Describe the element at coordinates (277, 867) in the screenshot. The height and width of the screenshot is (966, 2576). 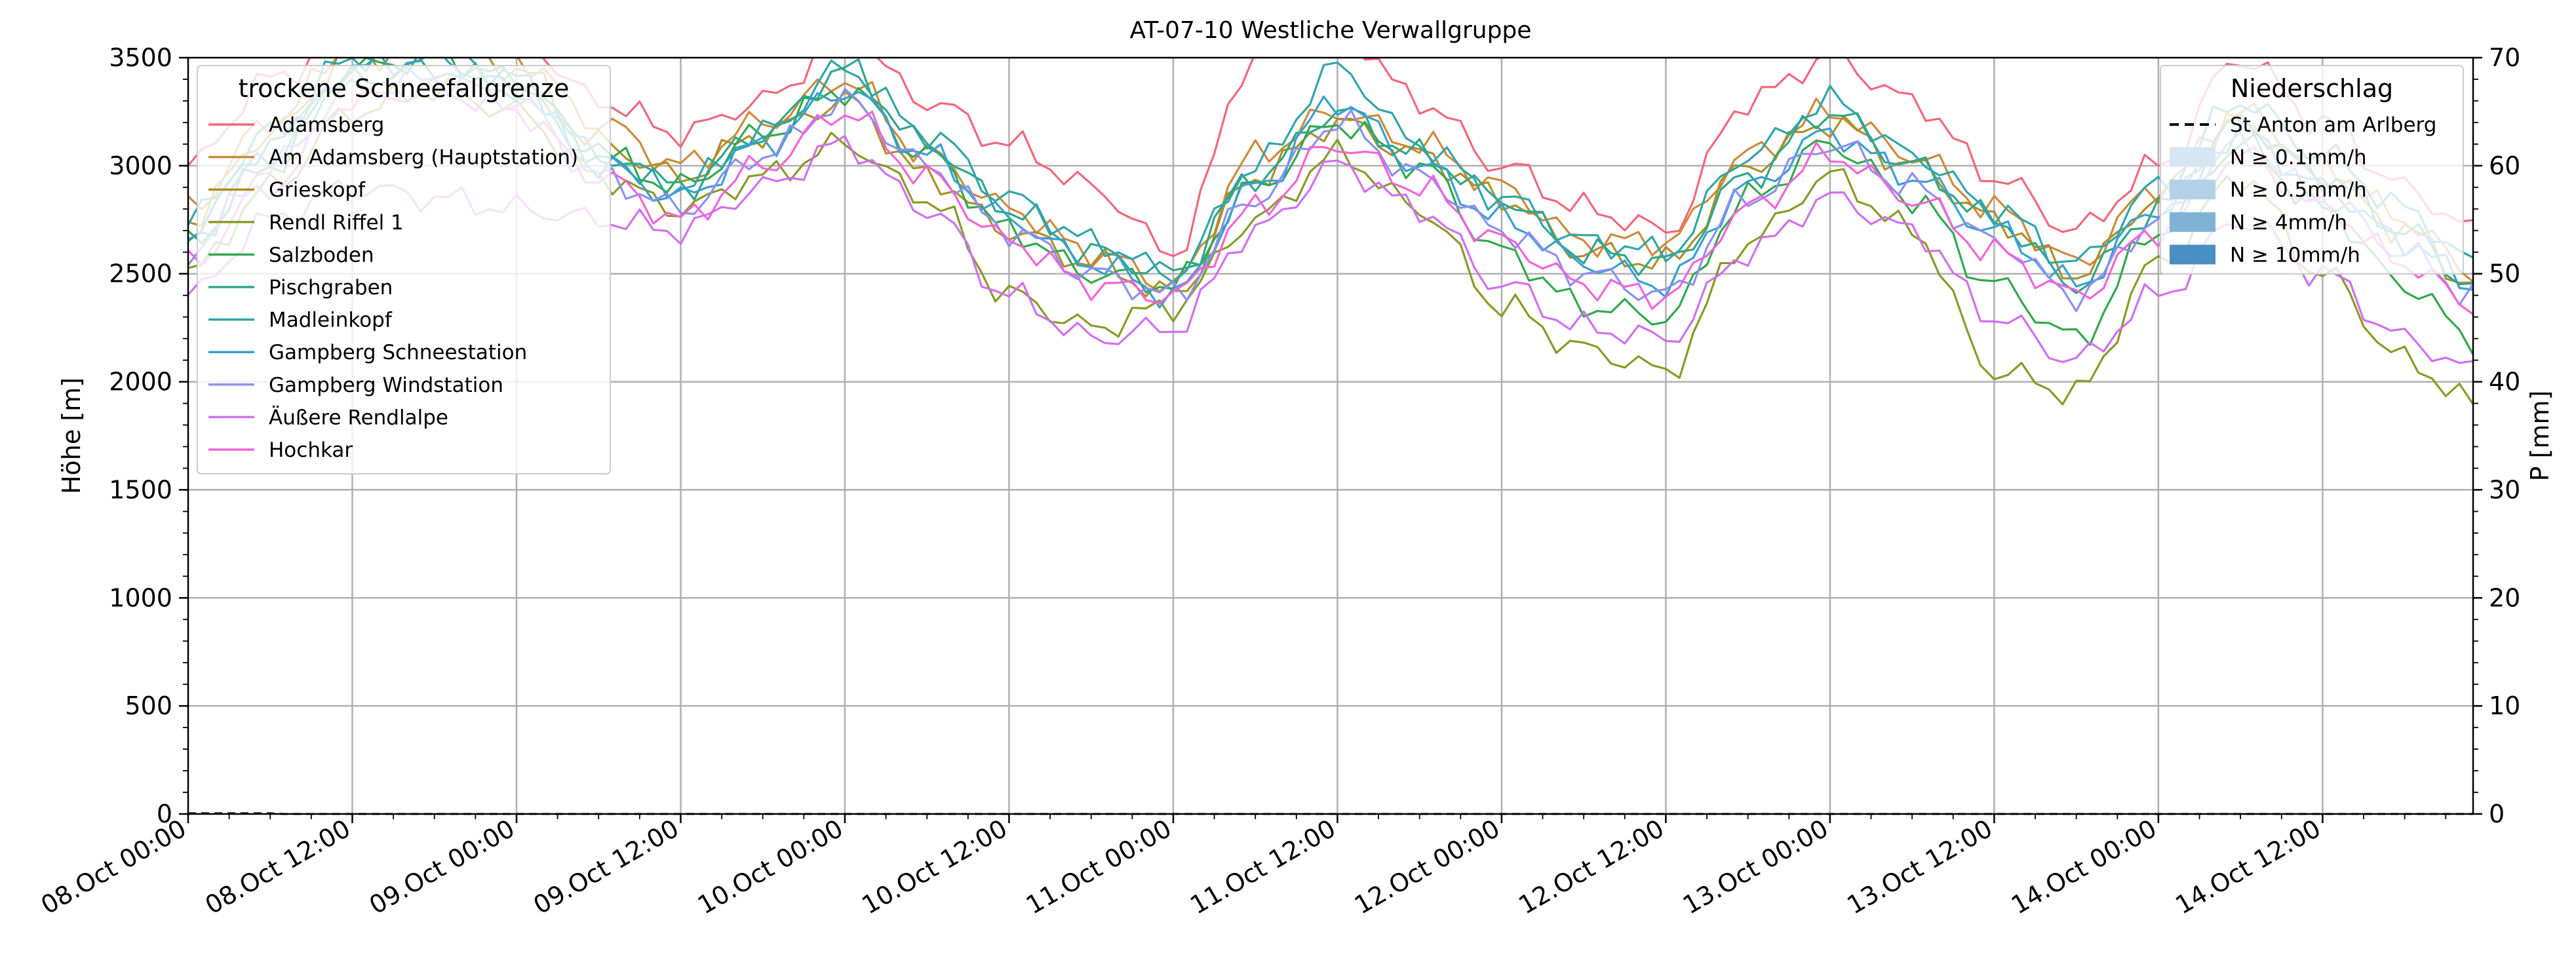
I see `x-tick-label: 08.Oct 12:00` at that location.